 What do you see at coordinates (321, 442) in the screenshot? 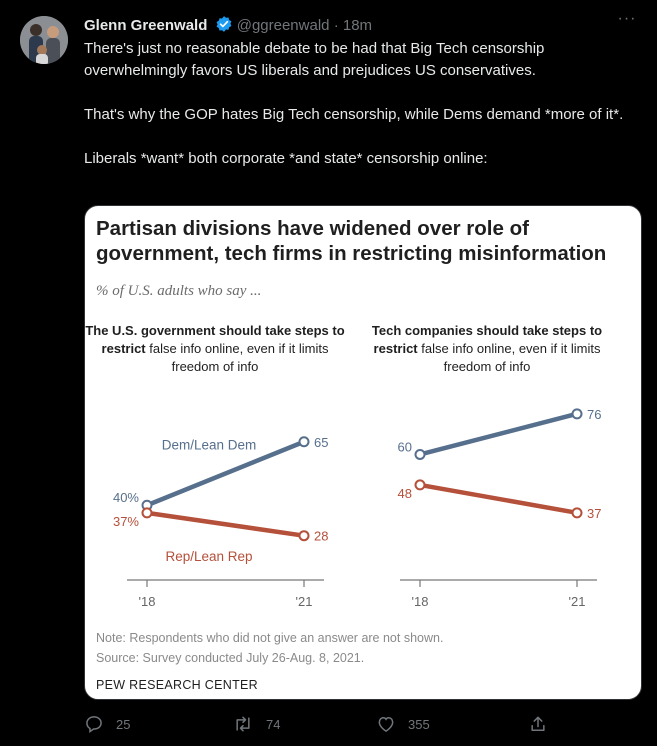
I see `data-label: 65` at bounding box center [321, 442].